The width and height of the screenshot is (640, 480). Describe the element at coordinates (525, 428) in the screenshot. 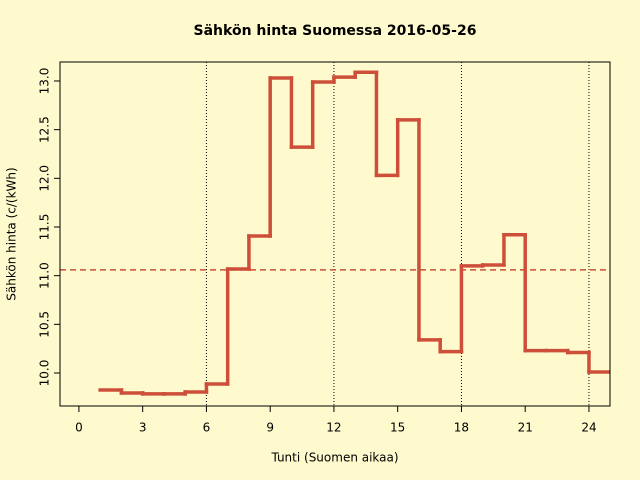

I see `x-tick-label: 21` at that location.